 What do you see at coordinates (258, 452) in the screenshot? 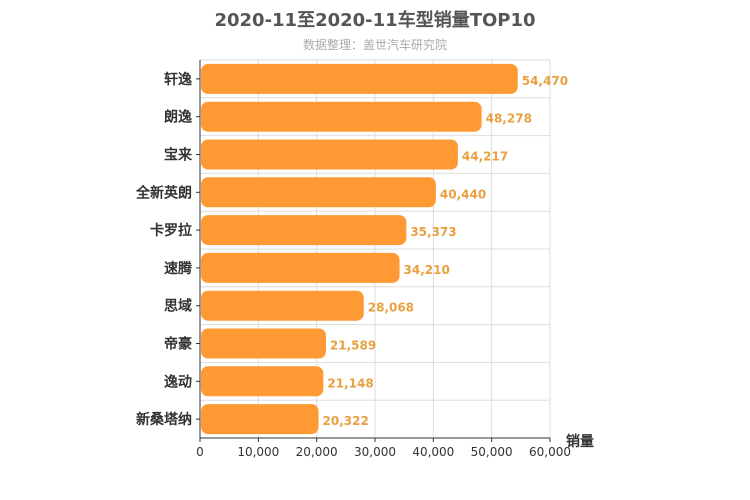
I see `x-tick-label: 10,000` at bounding box center [258, 452].